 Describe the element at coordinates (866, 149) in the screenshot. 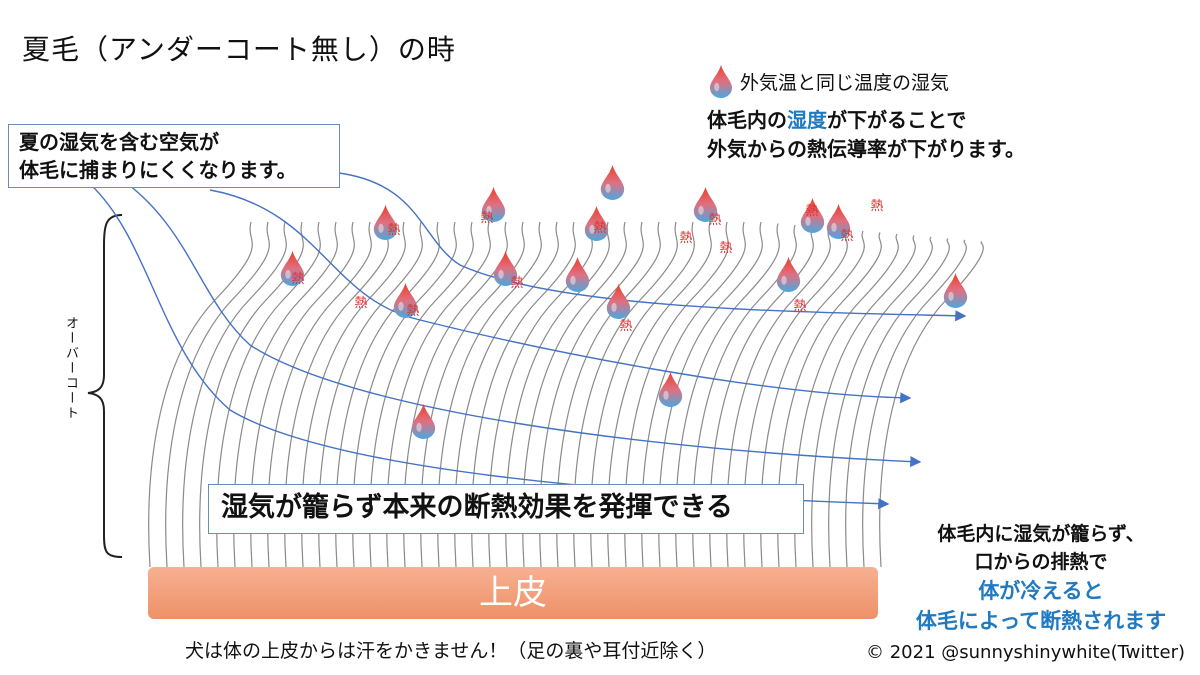

I see `humidity-note-line2: 外気からの熱伝導率が下がります。` at that location.